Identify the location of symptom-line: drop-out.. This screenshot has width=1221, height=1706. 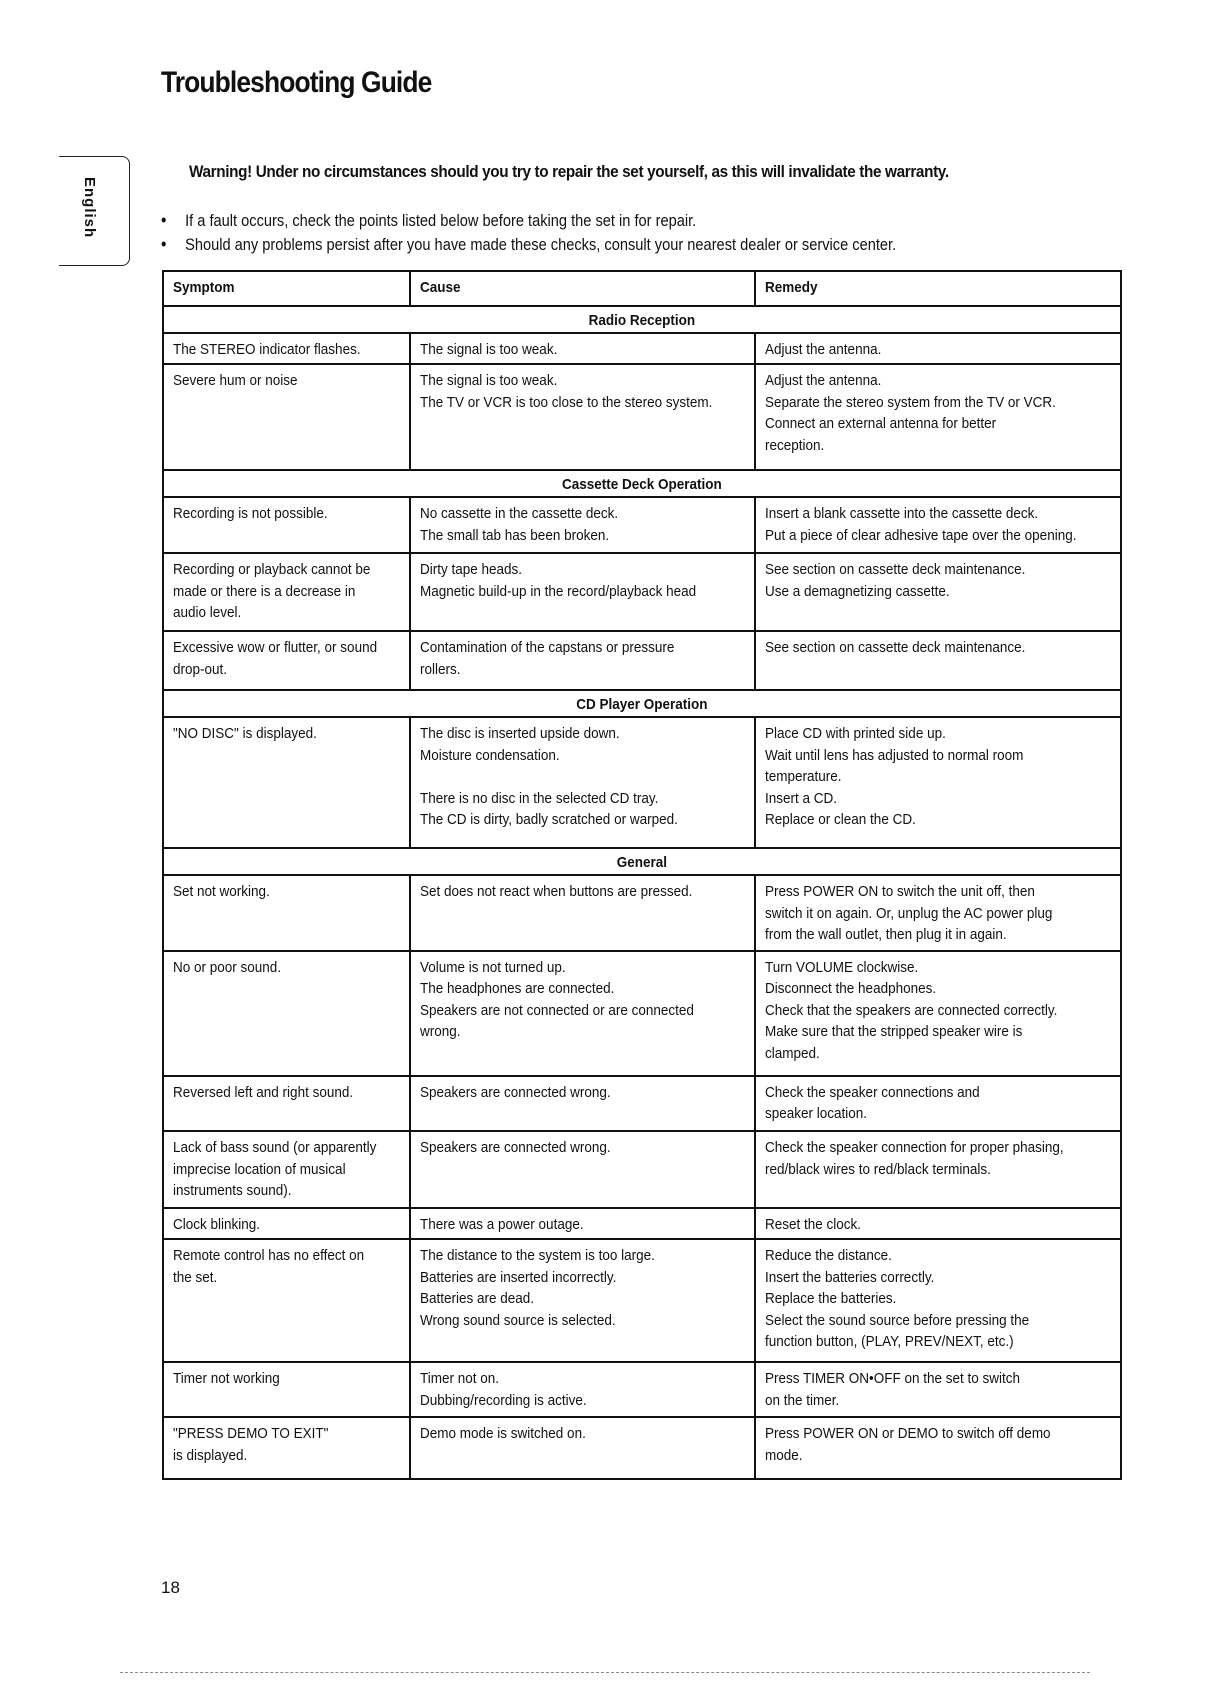
(200, 669).